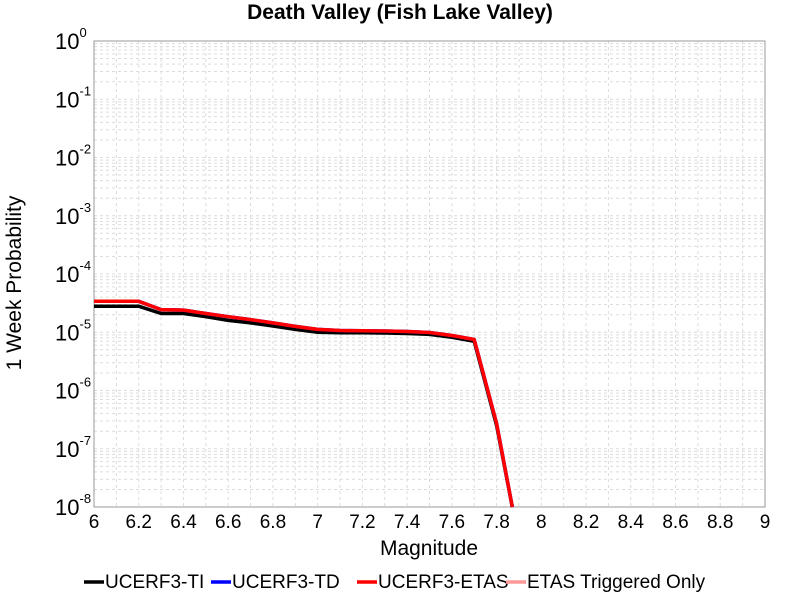 The height and width of the screenshot is (600, 800). I want to click on legend-item: UCERF3-TI, so click(144, 582).